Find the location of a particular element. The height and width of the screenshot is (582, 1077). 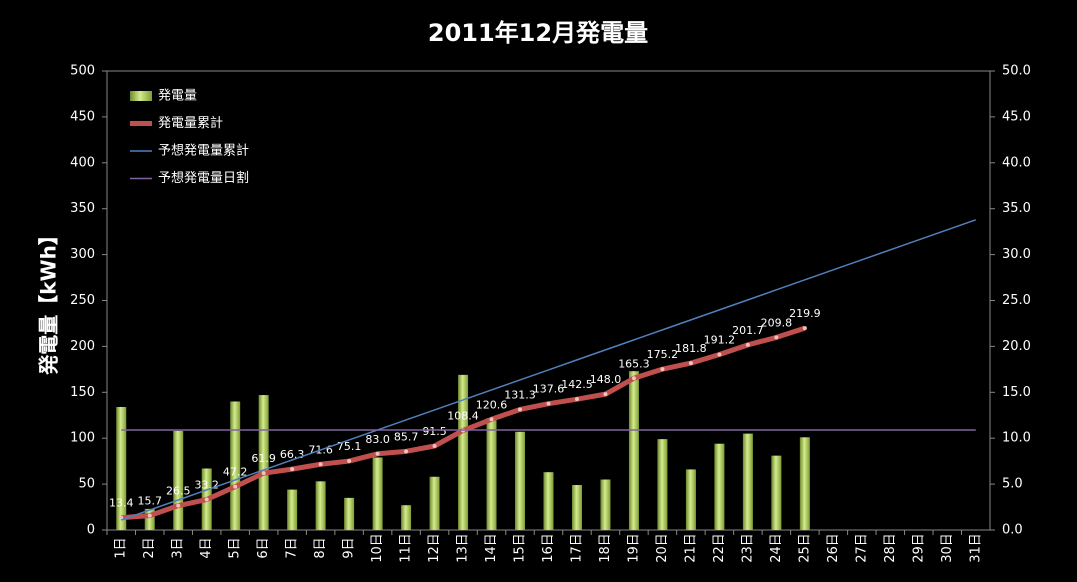

data-label: 120.6 is located at coordinates (492, 404).